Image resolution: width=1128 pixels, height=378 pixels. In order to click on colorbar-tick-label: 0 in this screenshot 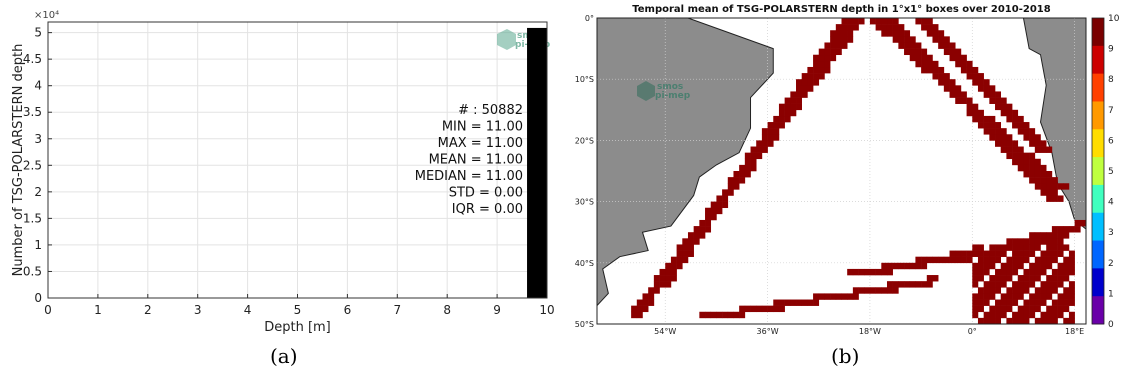, I will do `click(1111, 325)`.